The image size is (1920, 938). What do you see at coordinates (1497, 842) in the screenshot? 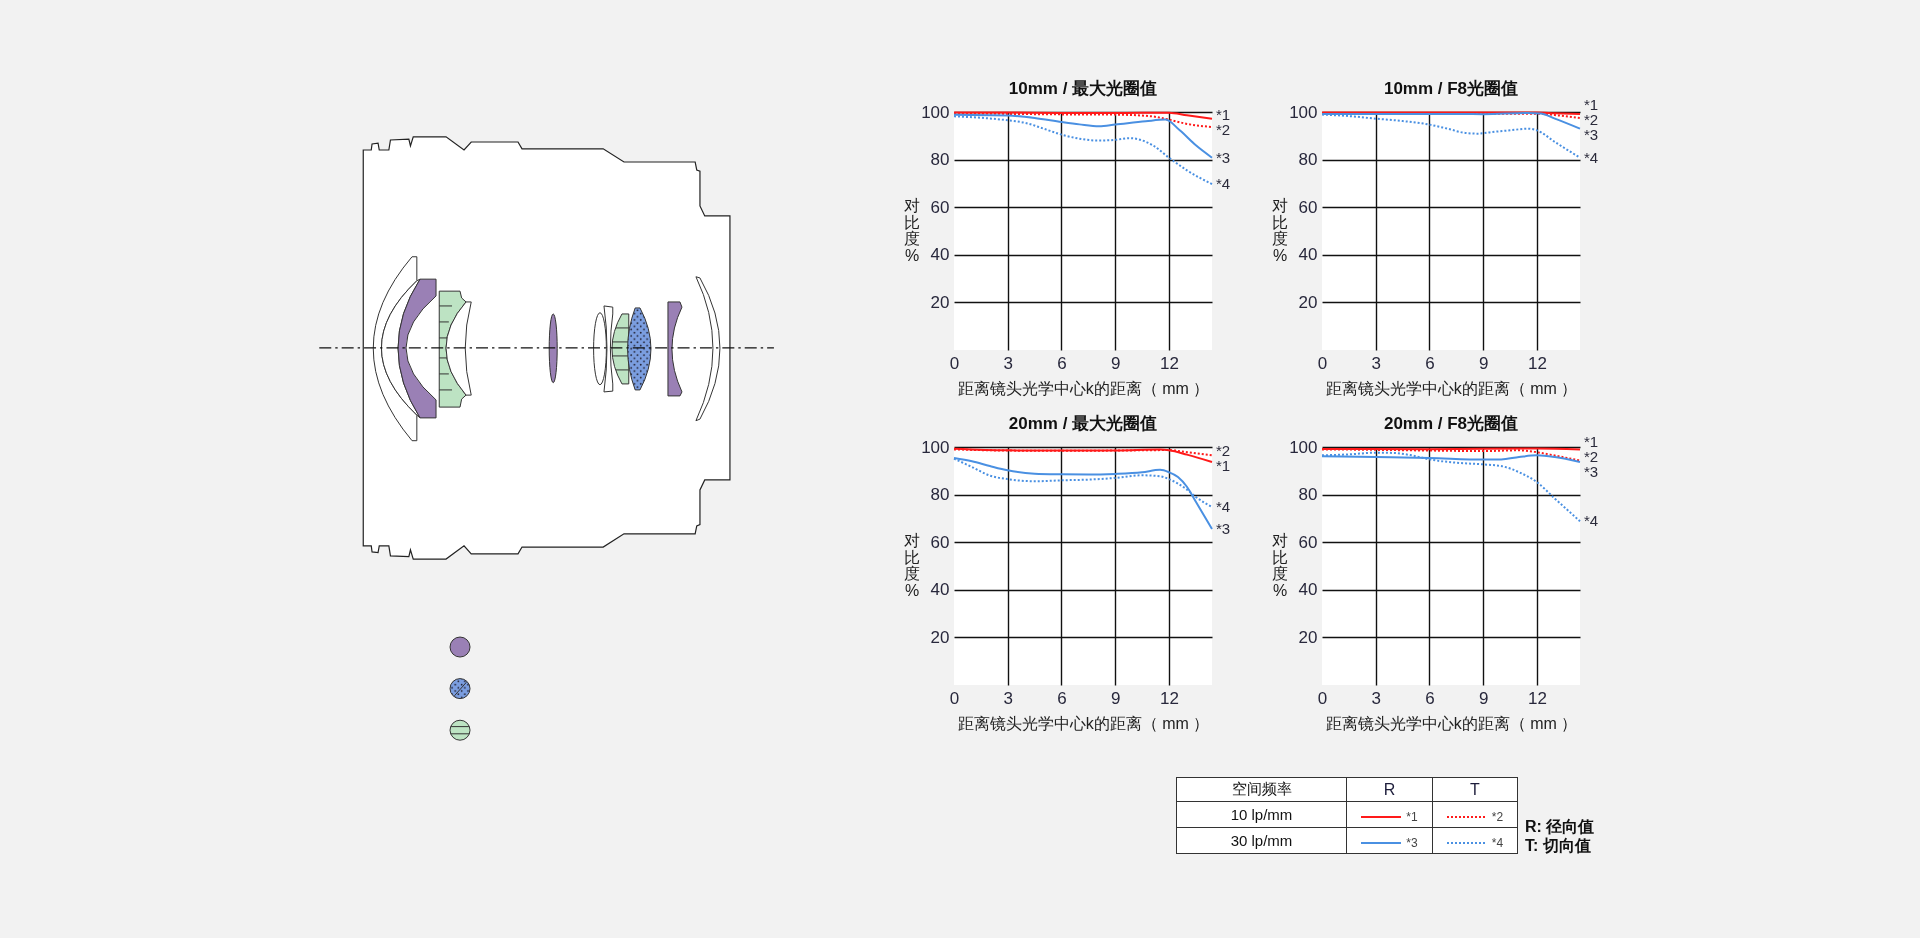
I see `text: *4` at bounding box center [1497, 842].